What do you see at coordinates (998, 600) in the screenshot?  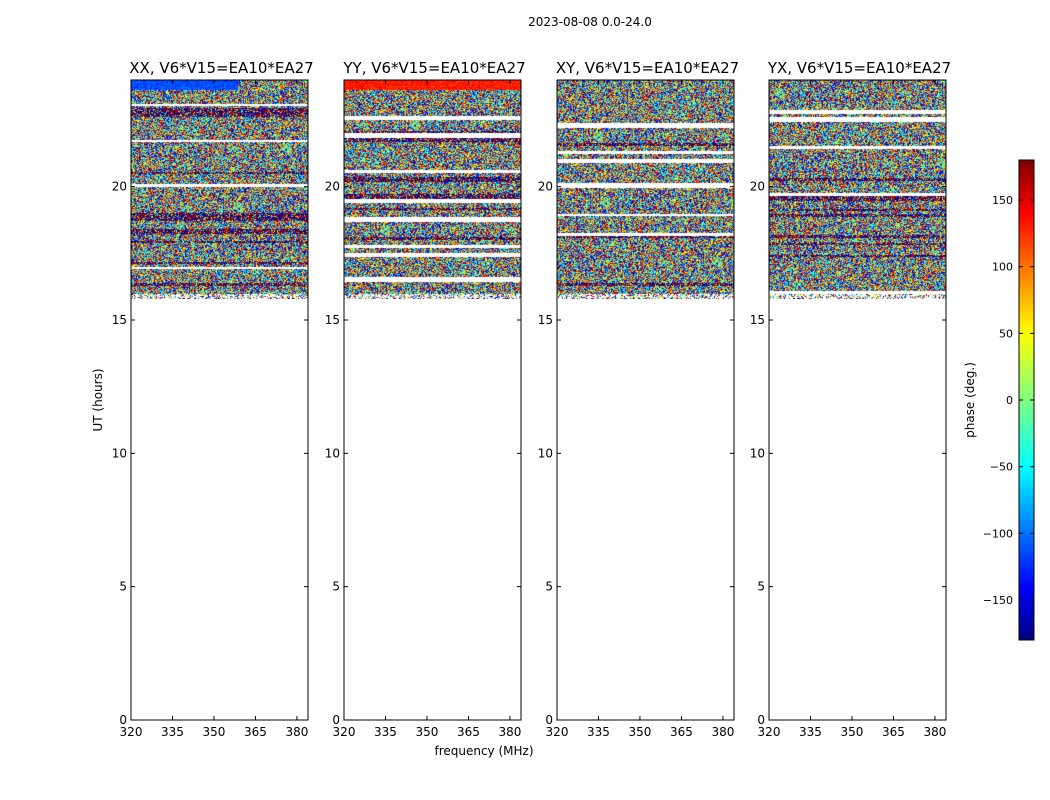 I see `colorbar-tick-label: −150` at bounding box center [998, 600].